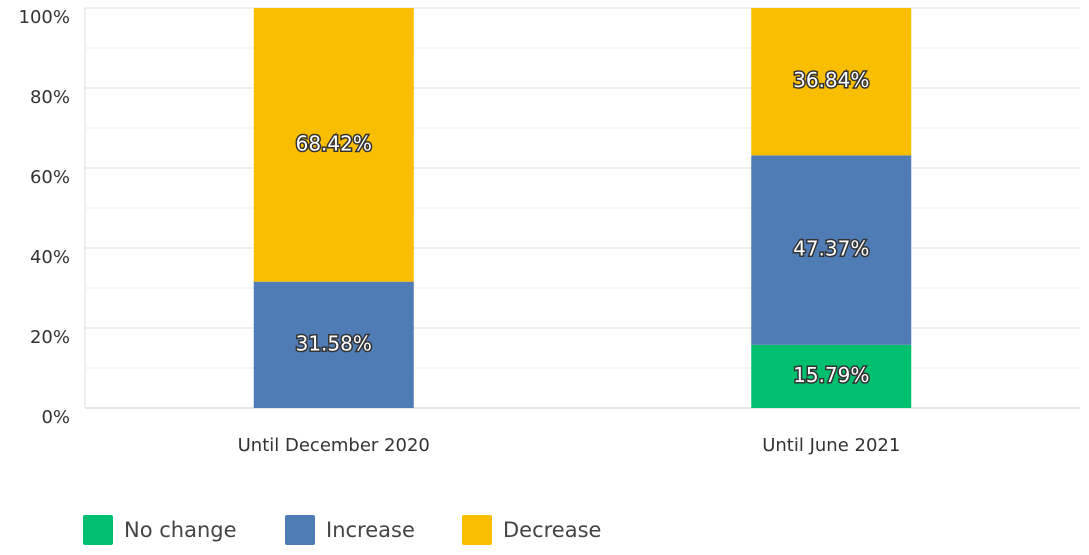  I want to click on value-label: 31.58%, so click(334, 343).